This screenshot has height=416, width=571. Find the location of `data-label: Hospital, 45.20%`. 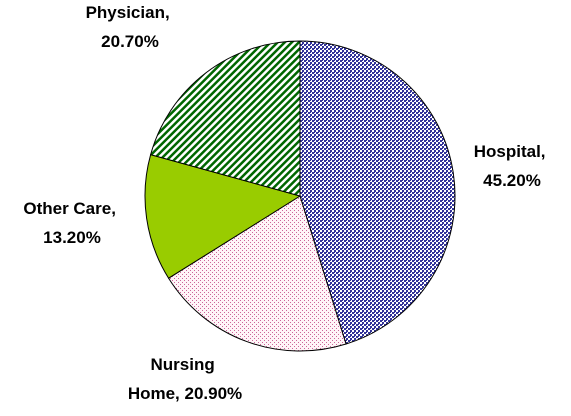

data-label: Hospital, 45.20% is located at coordinates (512, 166).